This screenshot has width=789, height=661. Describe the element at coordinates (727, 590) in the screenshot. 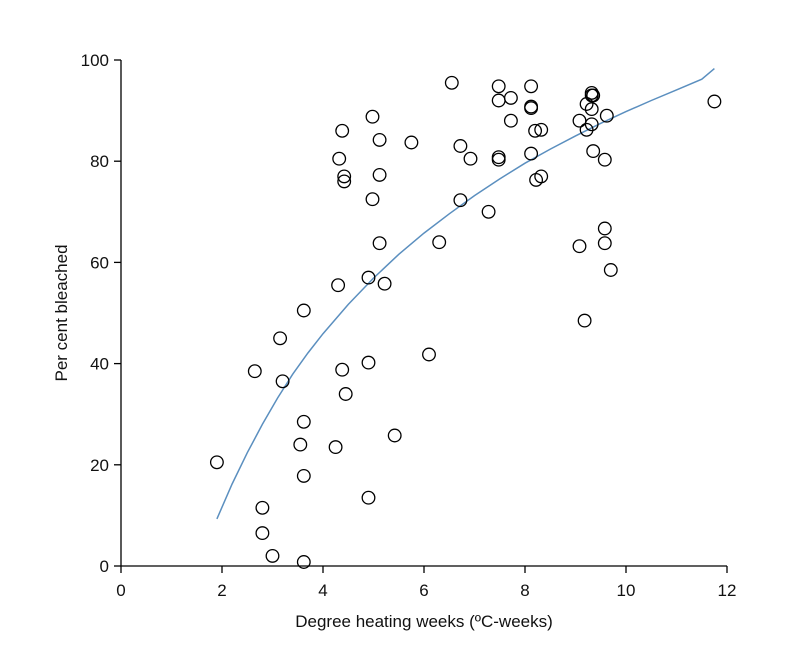

I see `x-tick-label: 12` at that location.